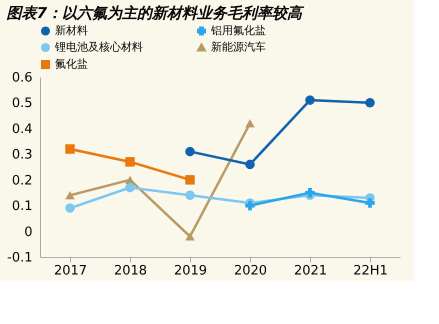 The width and height of the screenshot is (439, 324). I want to click on x-tick-label: 2021, so click(311, 271).